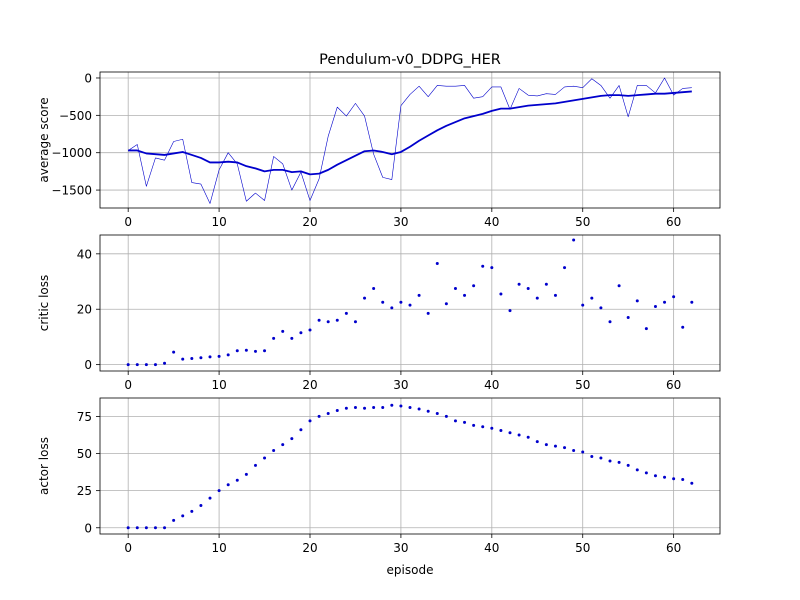 This screenshot has height=600, width=800. I want to click on y-axis-label: critic loss, so click(44, 303).